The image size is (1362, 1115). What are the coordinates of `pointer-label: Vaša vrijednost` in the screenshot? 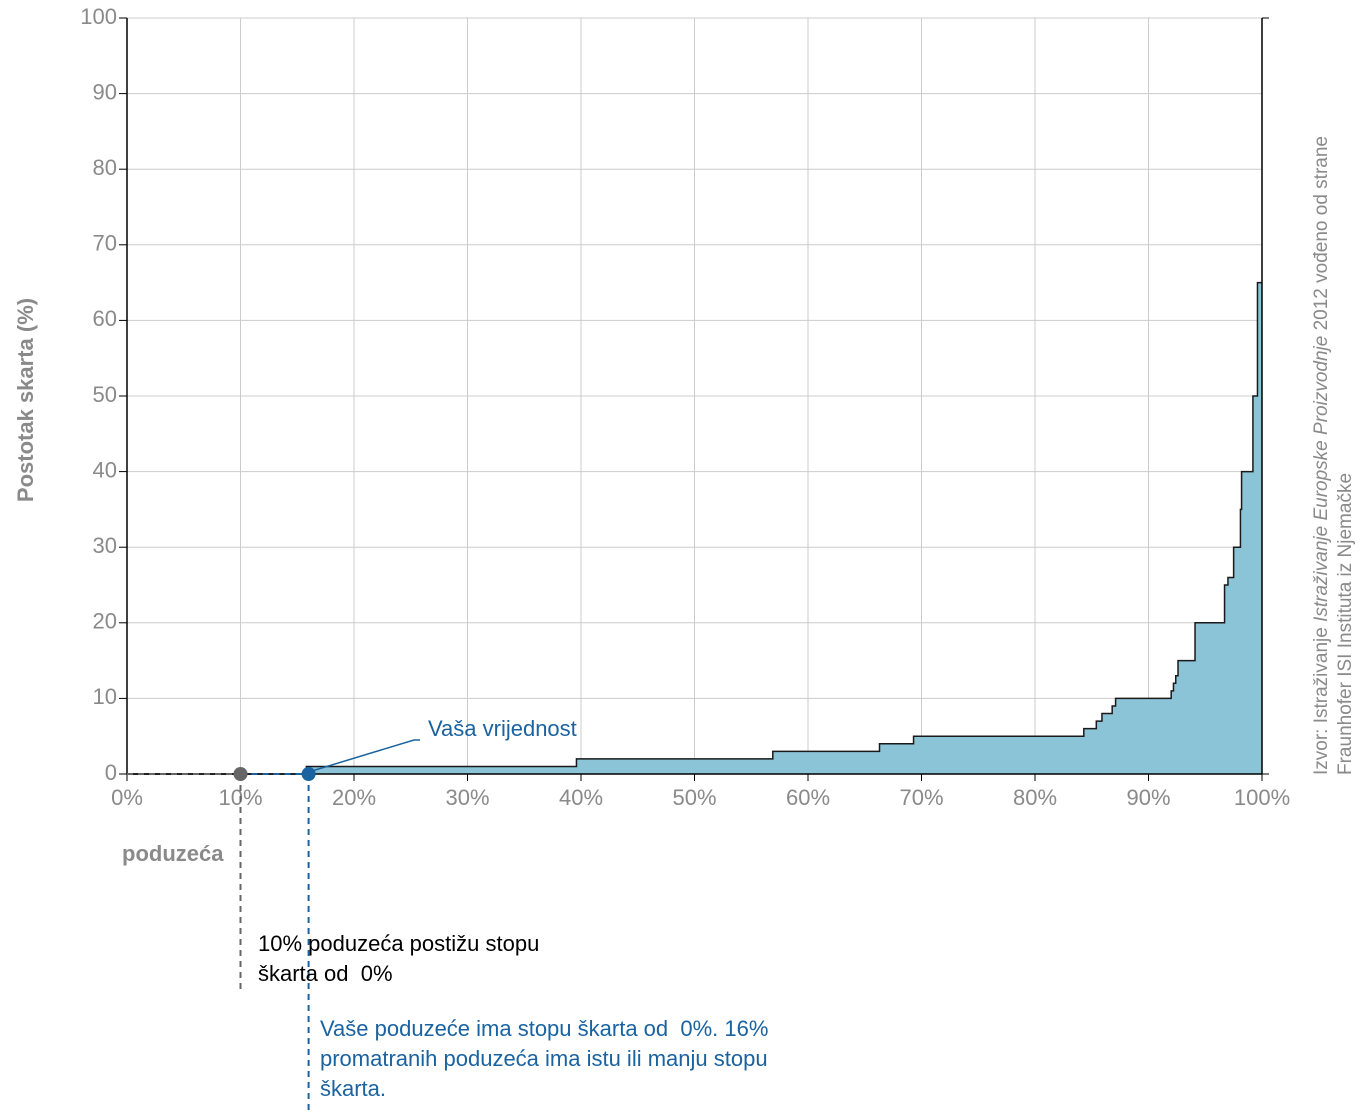 It's located at (502, 728).